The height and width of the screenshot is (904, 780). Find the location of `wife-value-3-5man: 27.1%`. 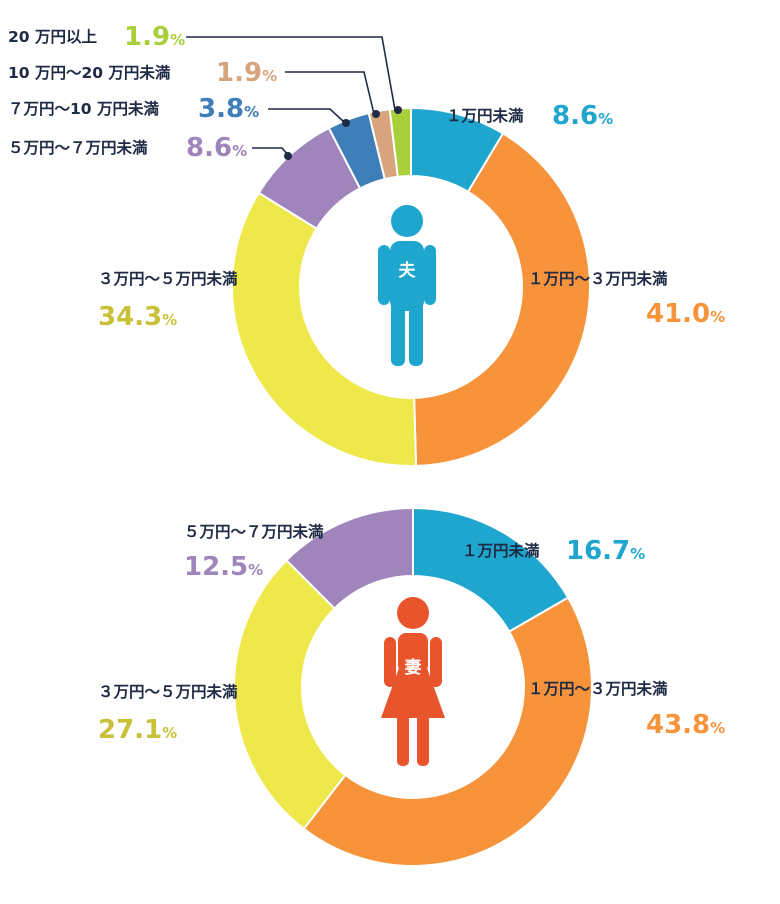

wife-value-3-5man: 27.1% is located at coordinates (137, 730).